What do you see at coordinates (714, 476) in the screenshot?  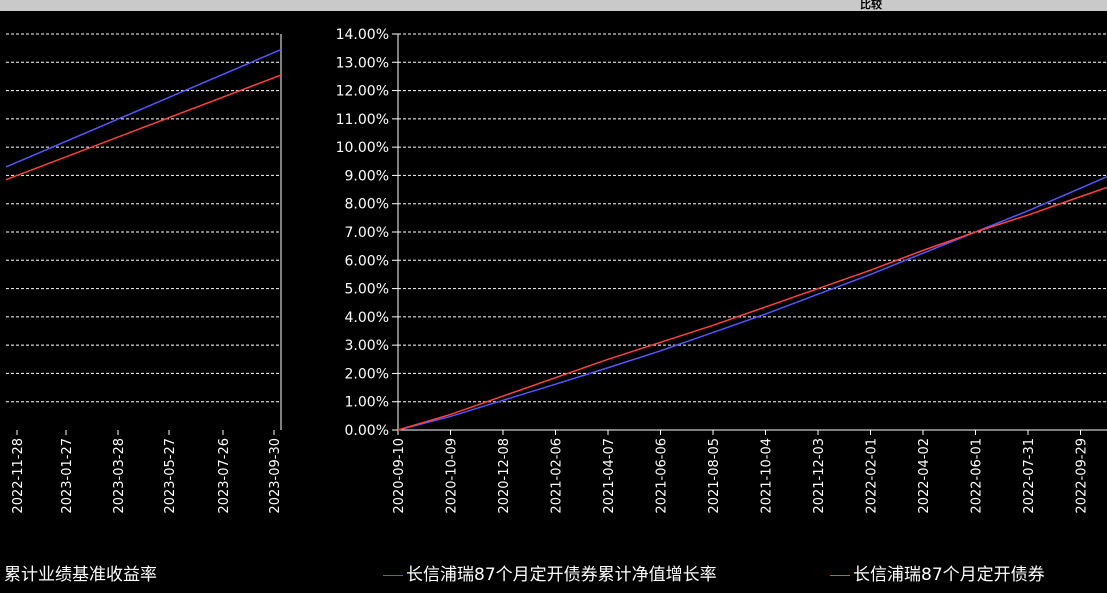 I see `right-x-tick-label: 2021-08-05` at bounding box center [714, 476].